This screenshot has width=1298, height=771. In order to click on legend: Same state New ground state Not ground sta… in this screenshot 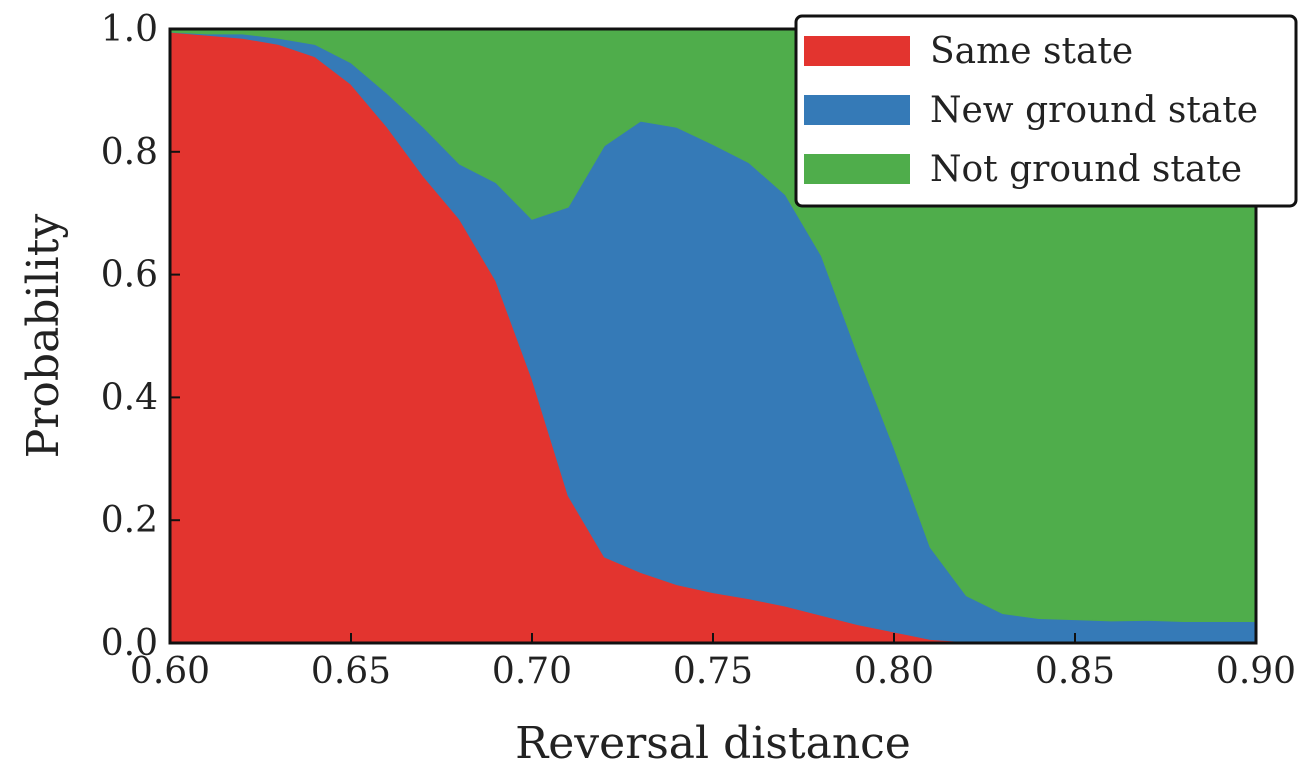, I will do `click(1046, 111)`.